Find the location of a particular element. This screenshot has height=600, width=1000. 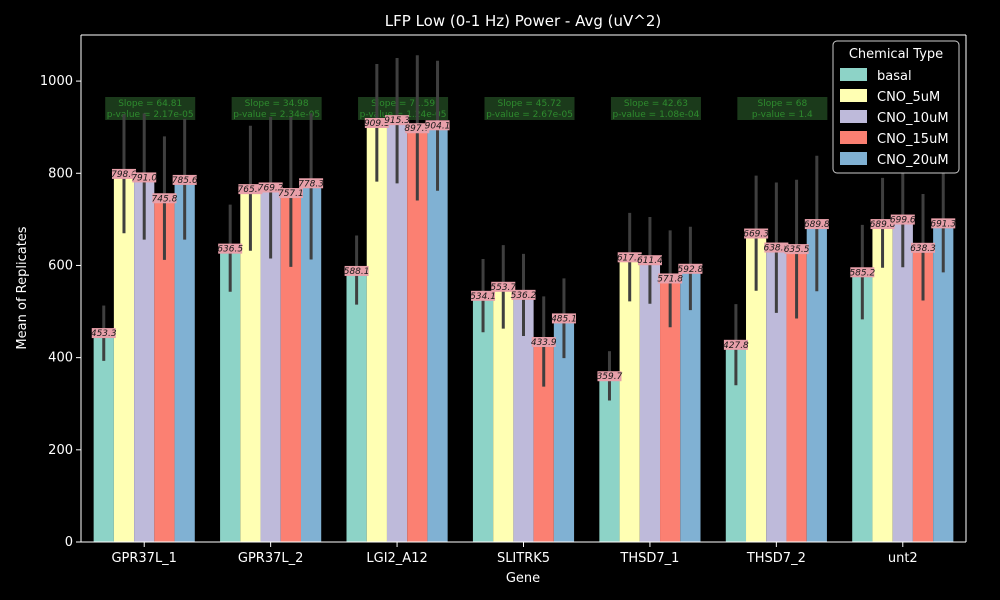

legend-swatch-basal is located at coordinates (853, 74).